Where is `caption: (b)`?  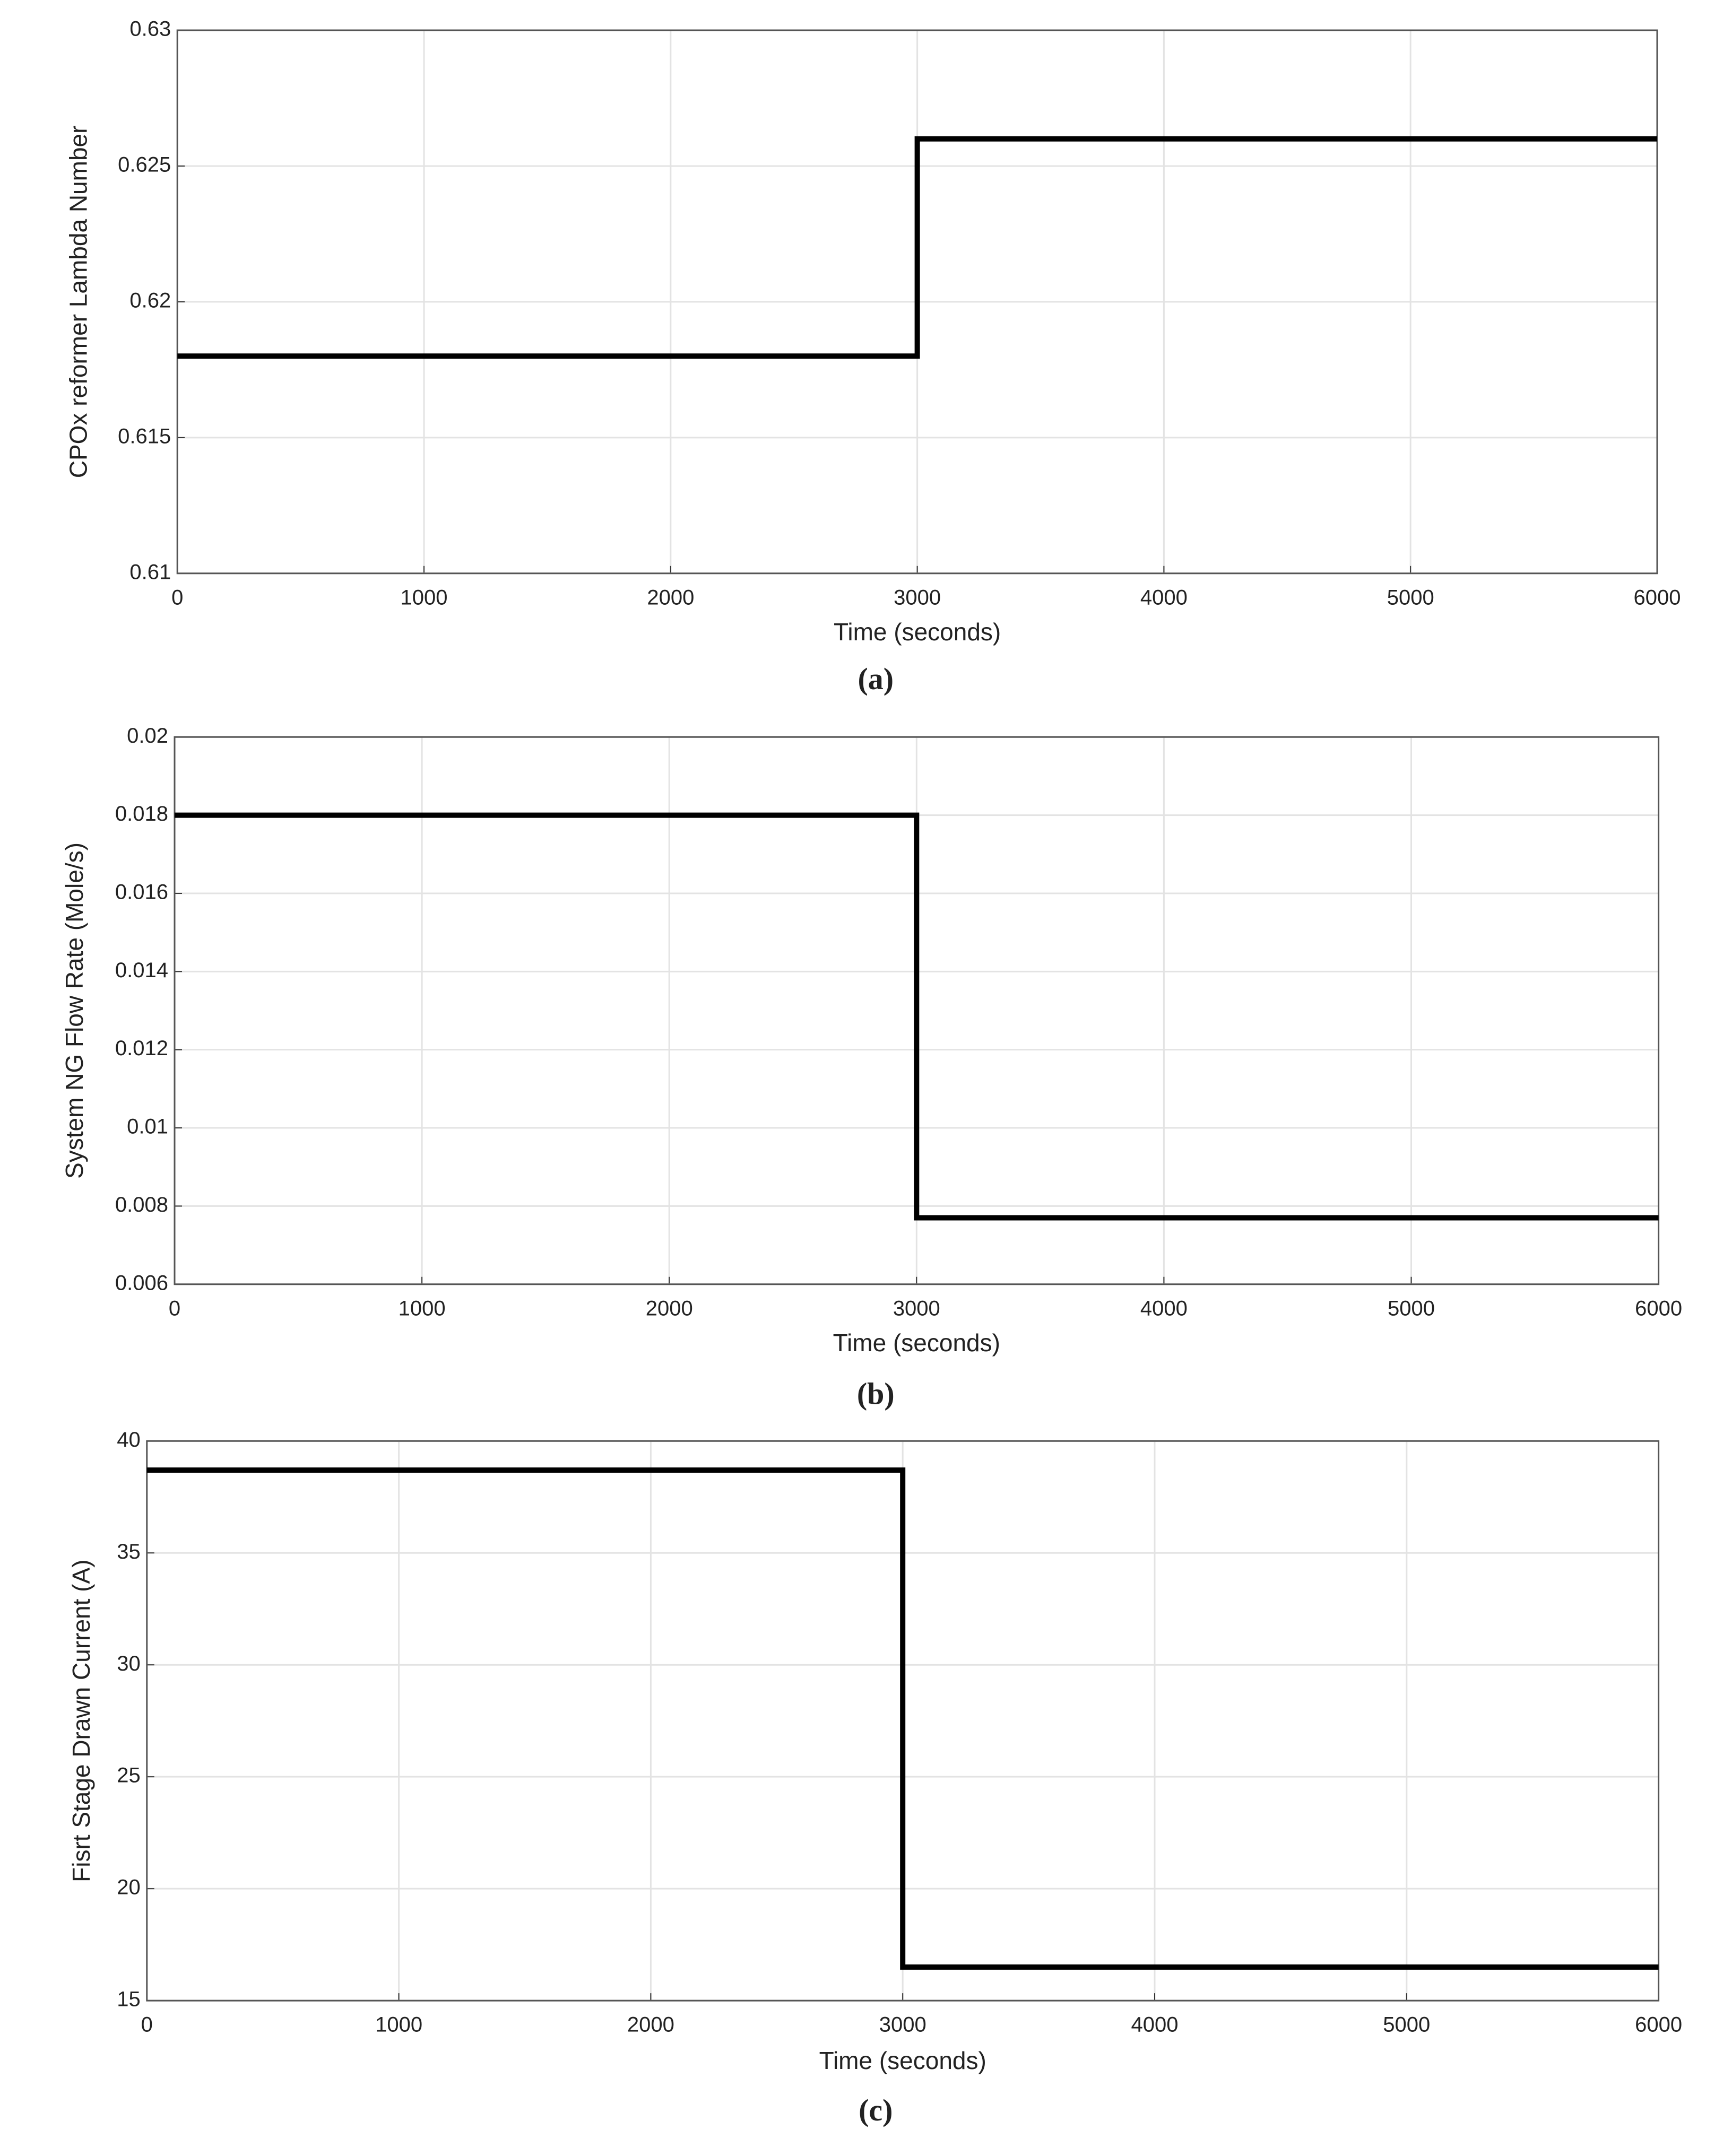 caption: (b) is located at coordinates (876, 1394).